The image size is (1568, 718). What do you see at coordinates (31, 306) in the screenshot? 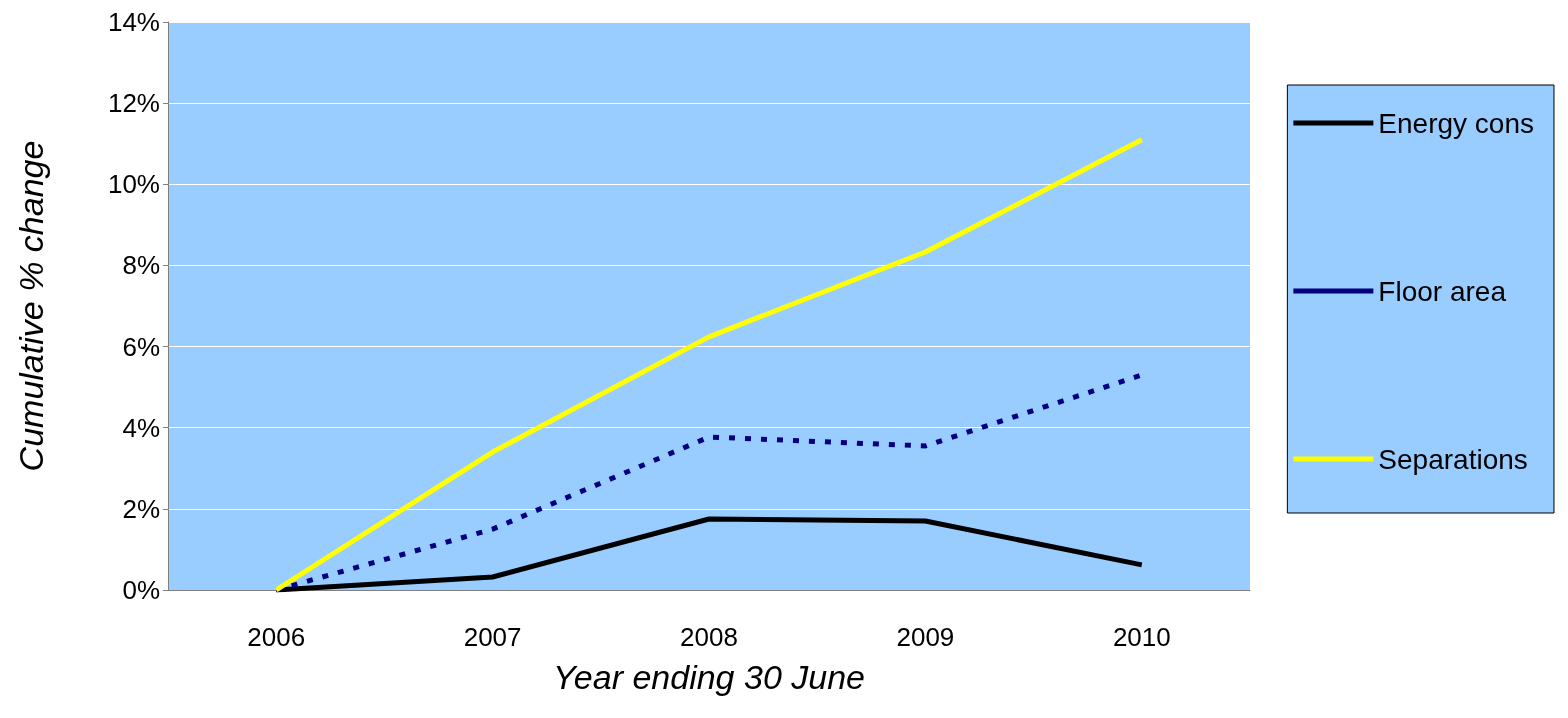
I see `y-axis-title: Cumulative % change` at bounding box center [31, 306].